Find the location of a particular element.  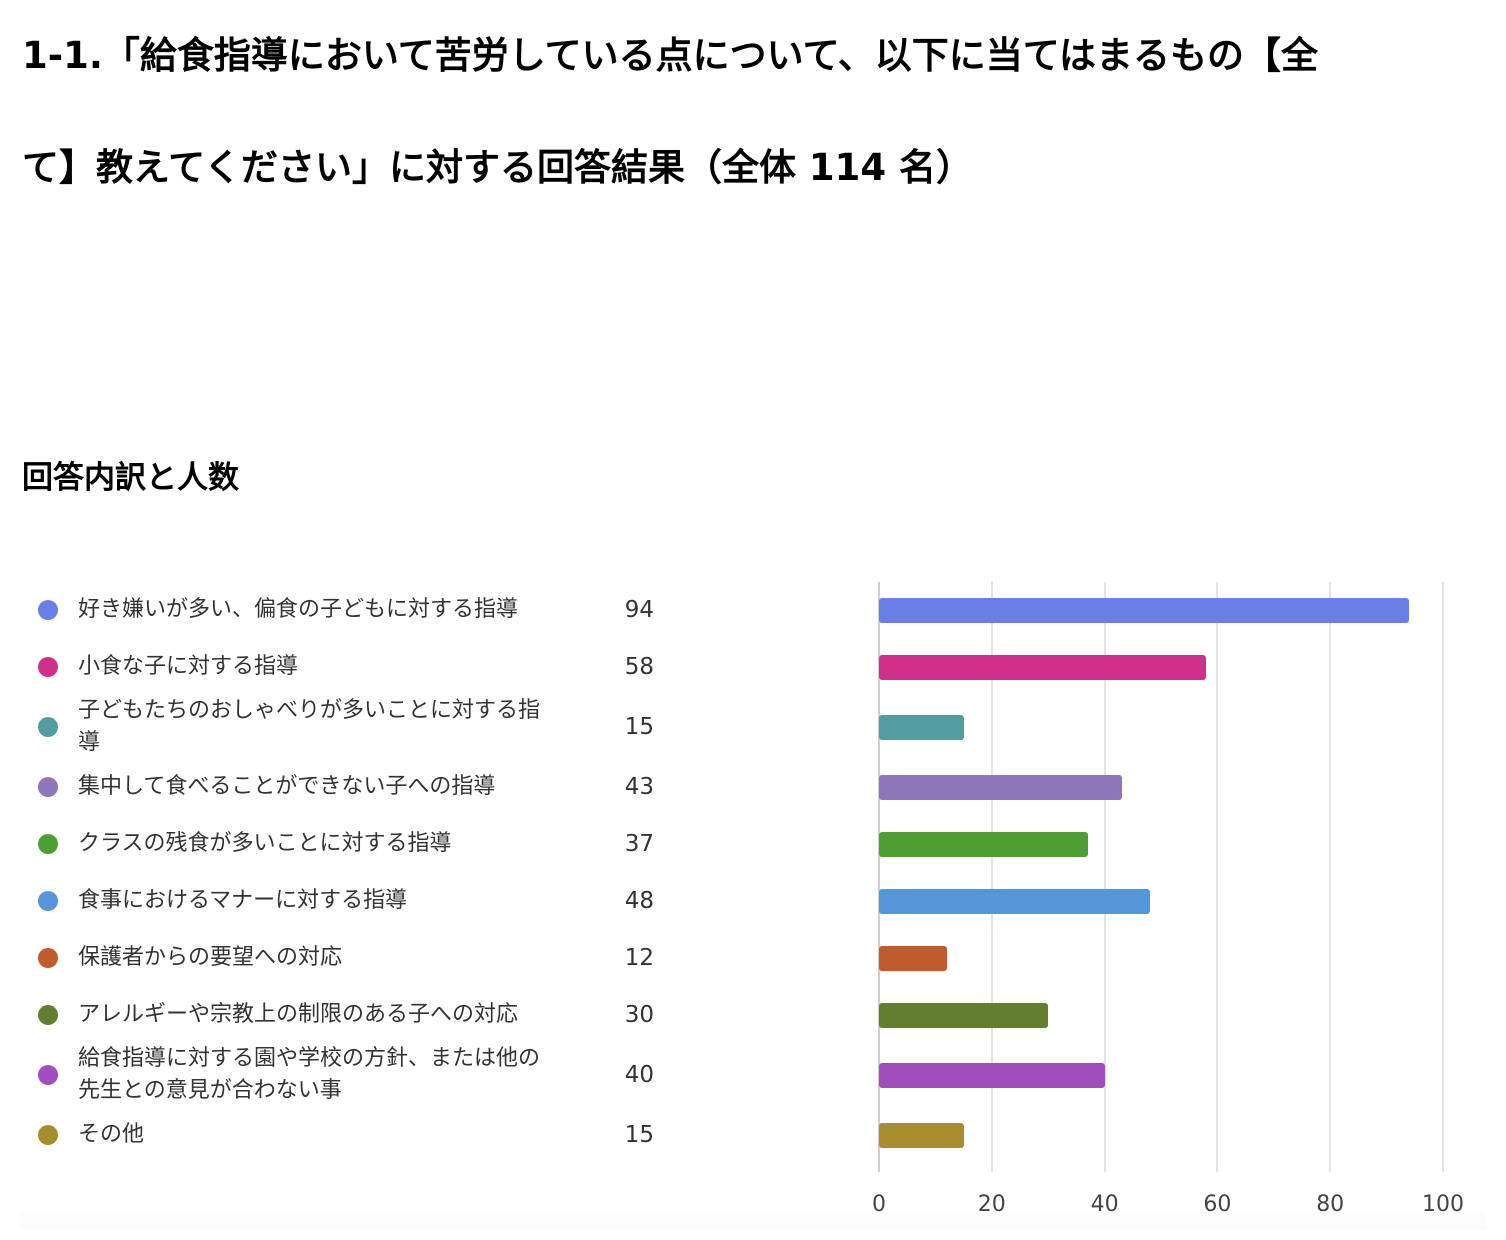

x-tick-label: 80 is located at coordinates (1330, 1204).